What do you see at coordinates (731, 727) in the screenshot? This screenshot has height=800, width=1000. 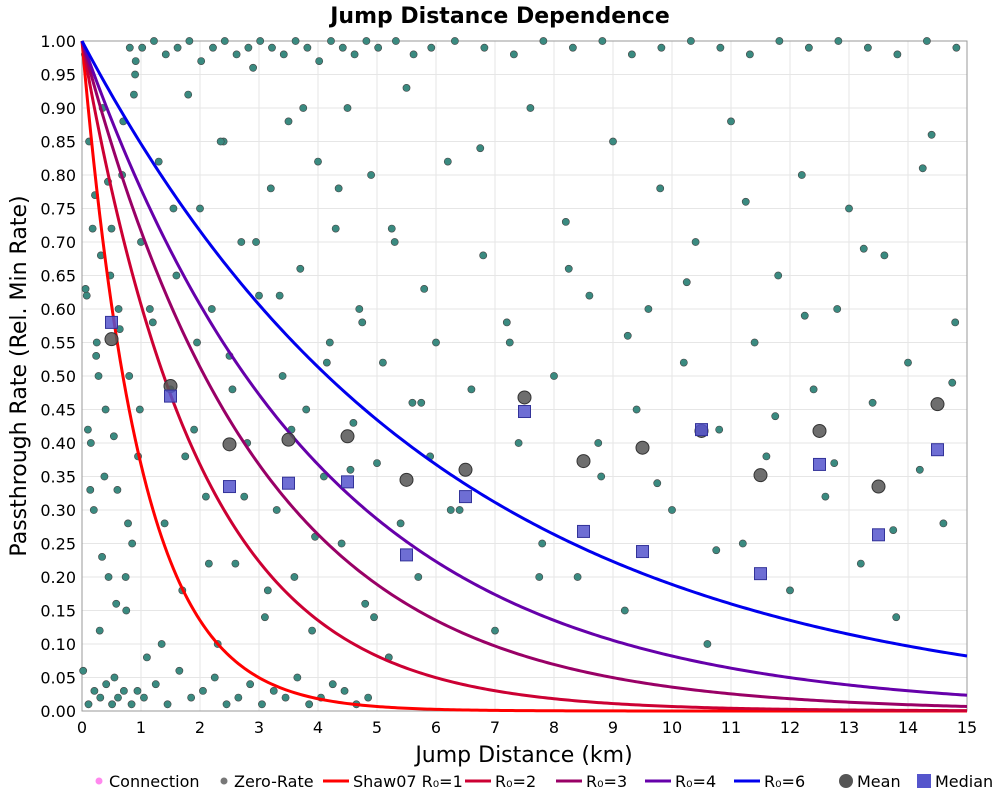 I see `x-tick-label: 11` at bounding box center [731, 727].